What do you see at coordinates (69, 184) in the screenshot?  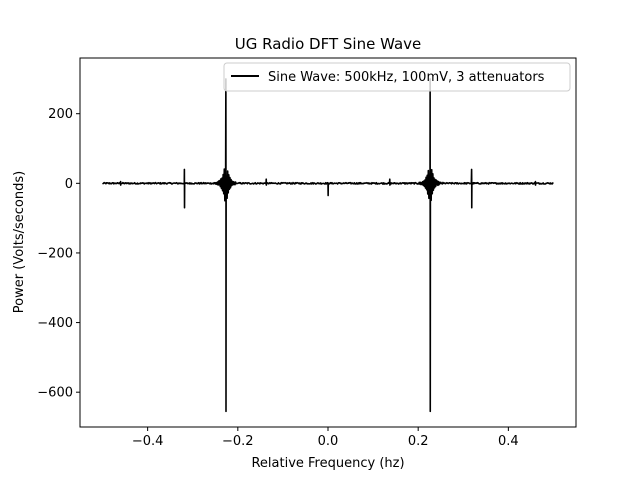 I see `y-tick-label: 0` at bounding box center [69, 184].